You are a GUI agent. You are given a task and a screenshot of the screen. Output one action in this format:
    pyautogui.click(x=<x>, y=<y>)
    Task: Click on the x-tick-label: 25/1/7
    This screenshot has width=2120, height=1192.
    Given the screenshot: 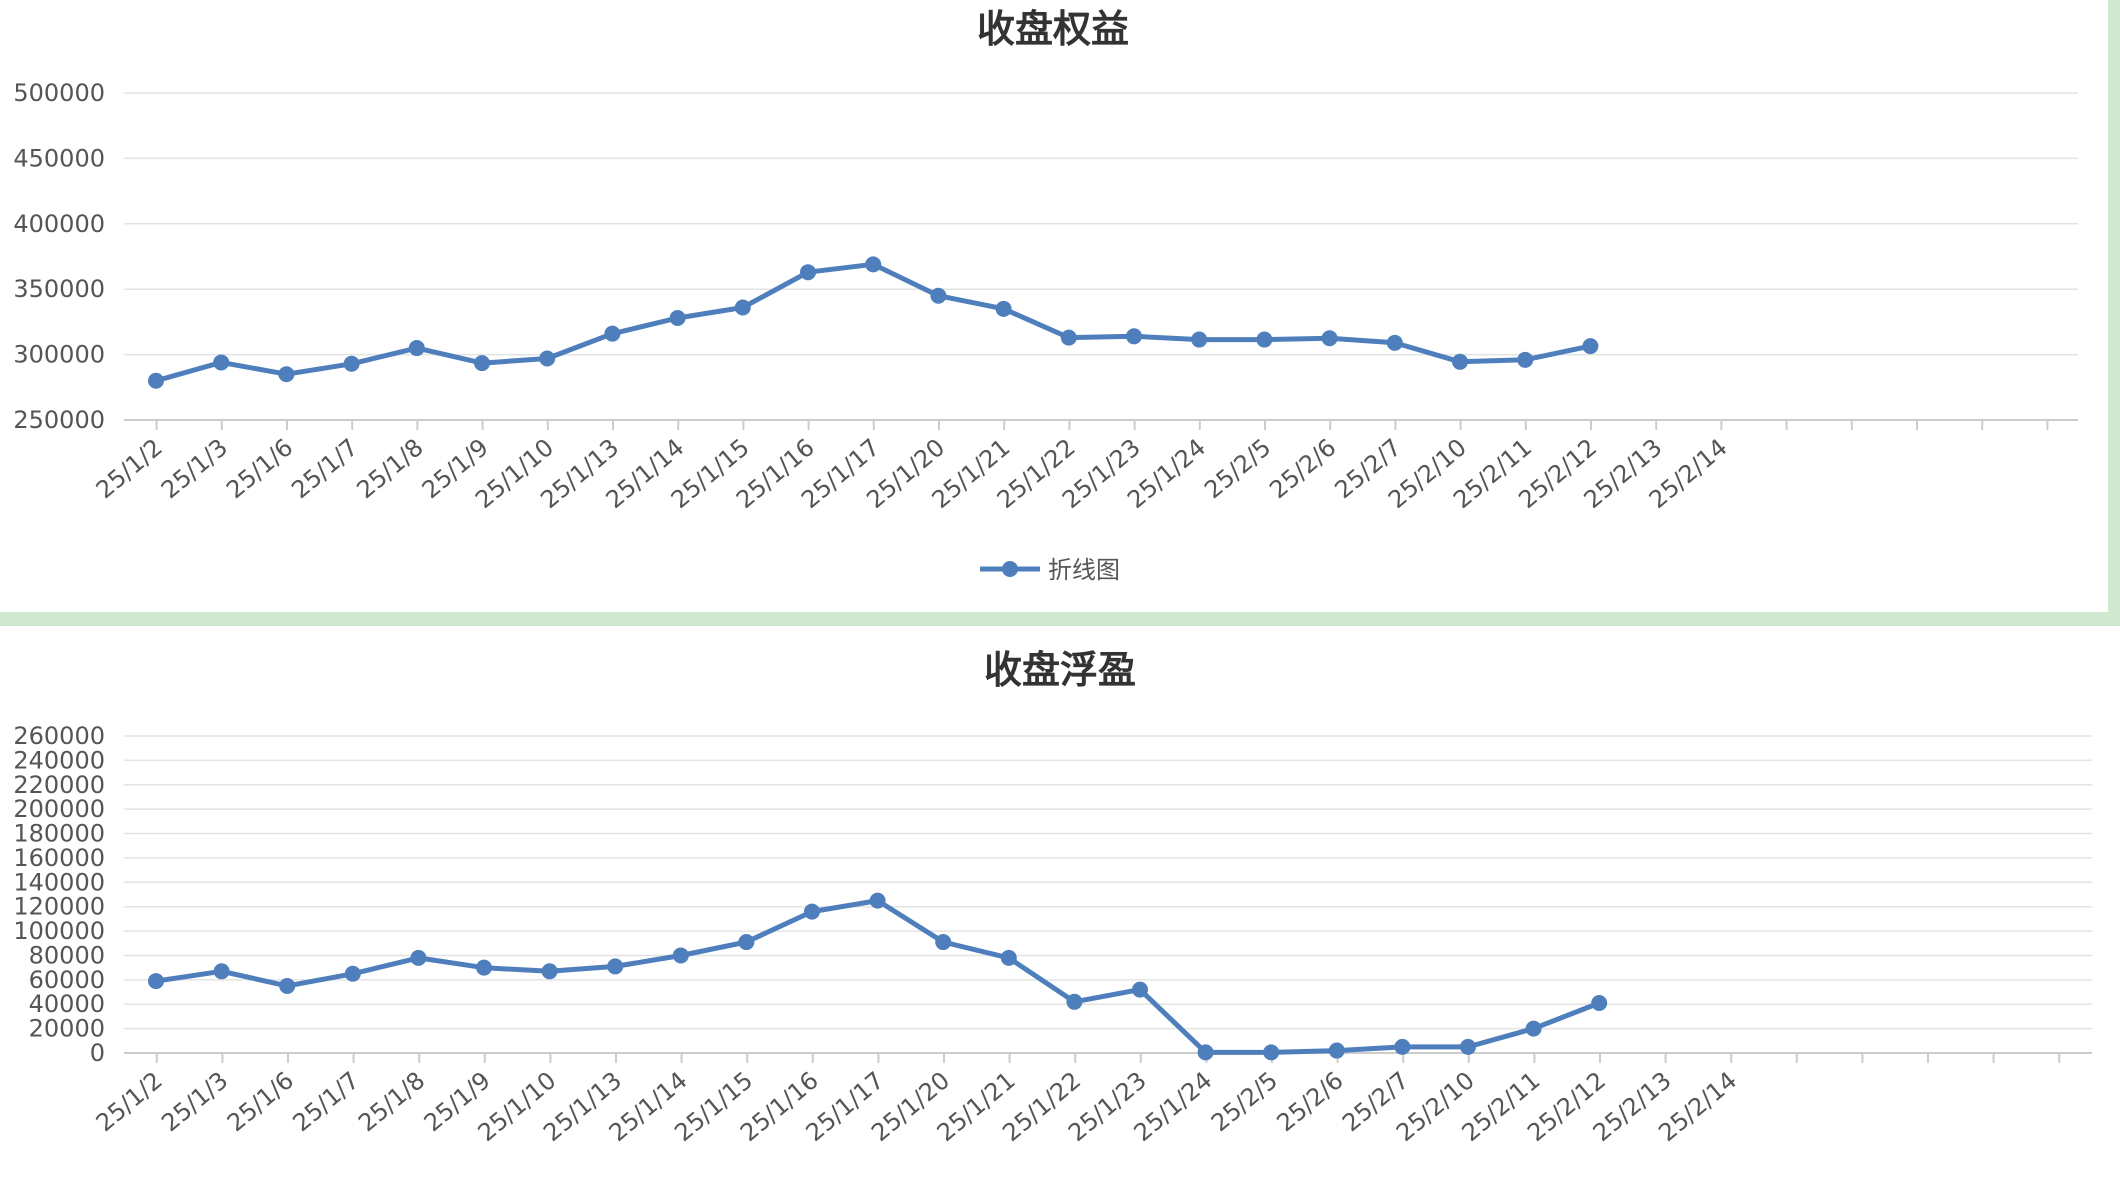 What is the action you would take?
    pyautogui.click(x=325, y=1101)
    